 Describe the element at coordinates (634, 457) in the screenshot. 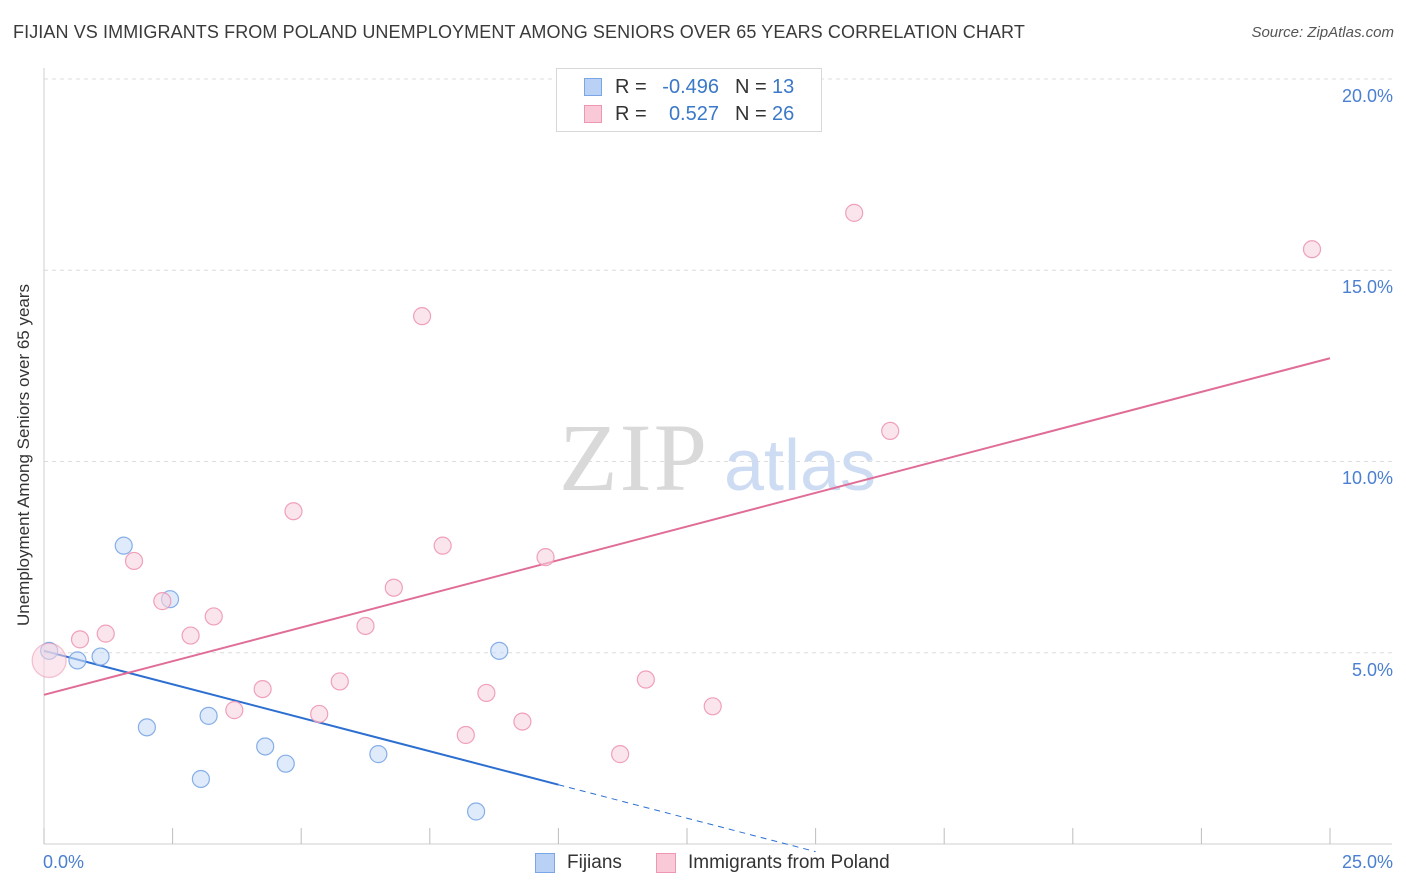

I see `watermark-zip: ZIP` at that location.